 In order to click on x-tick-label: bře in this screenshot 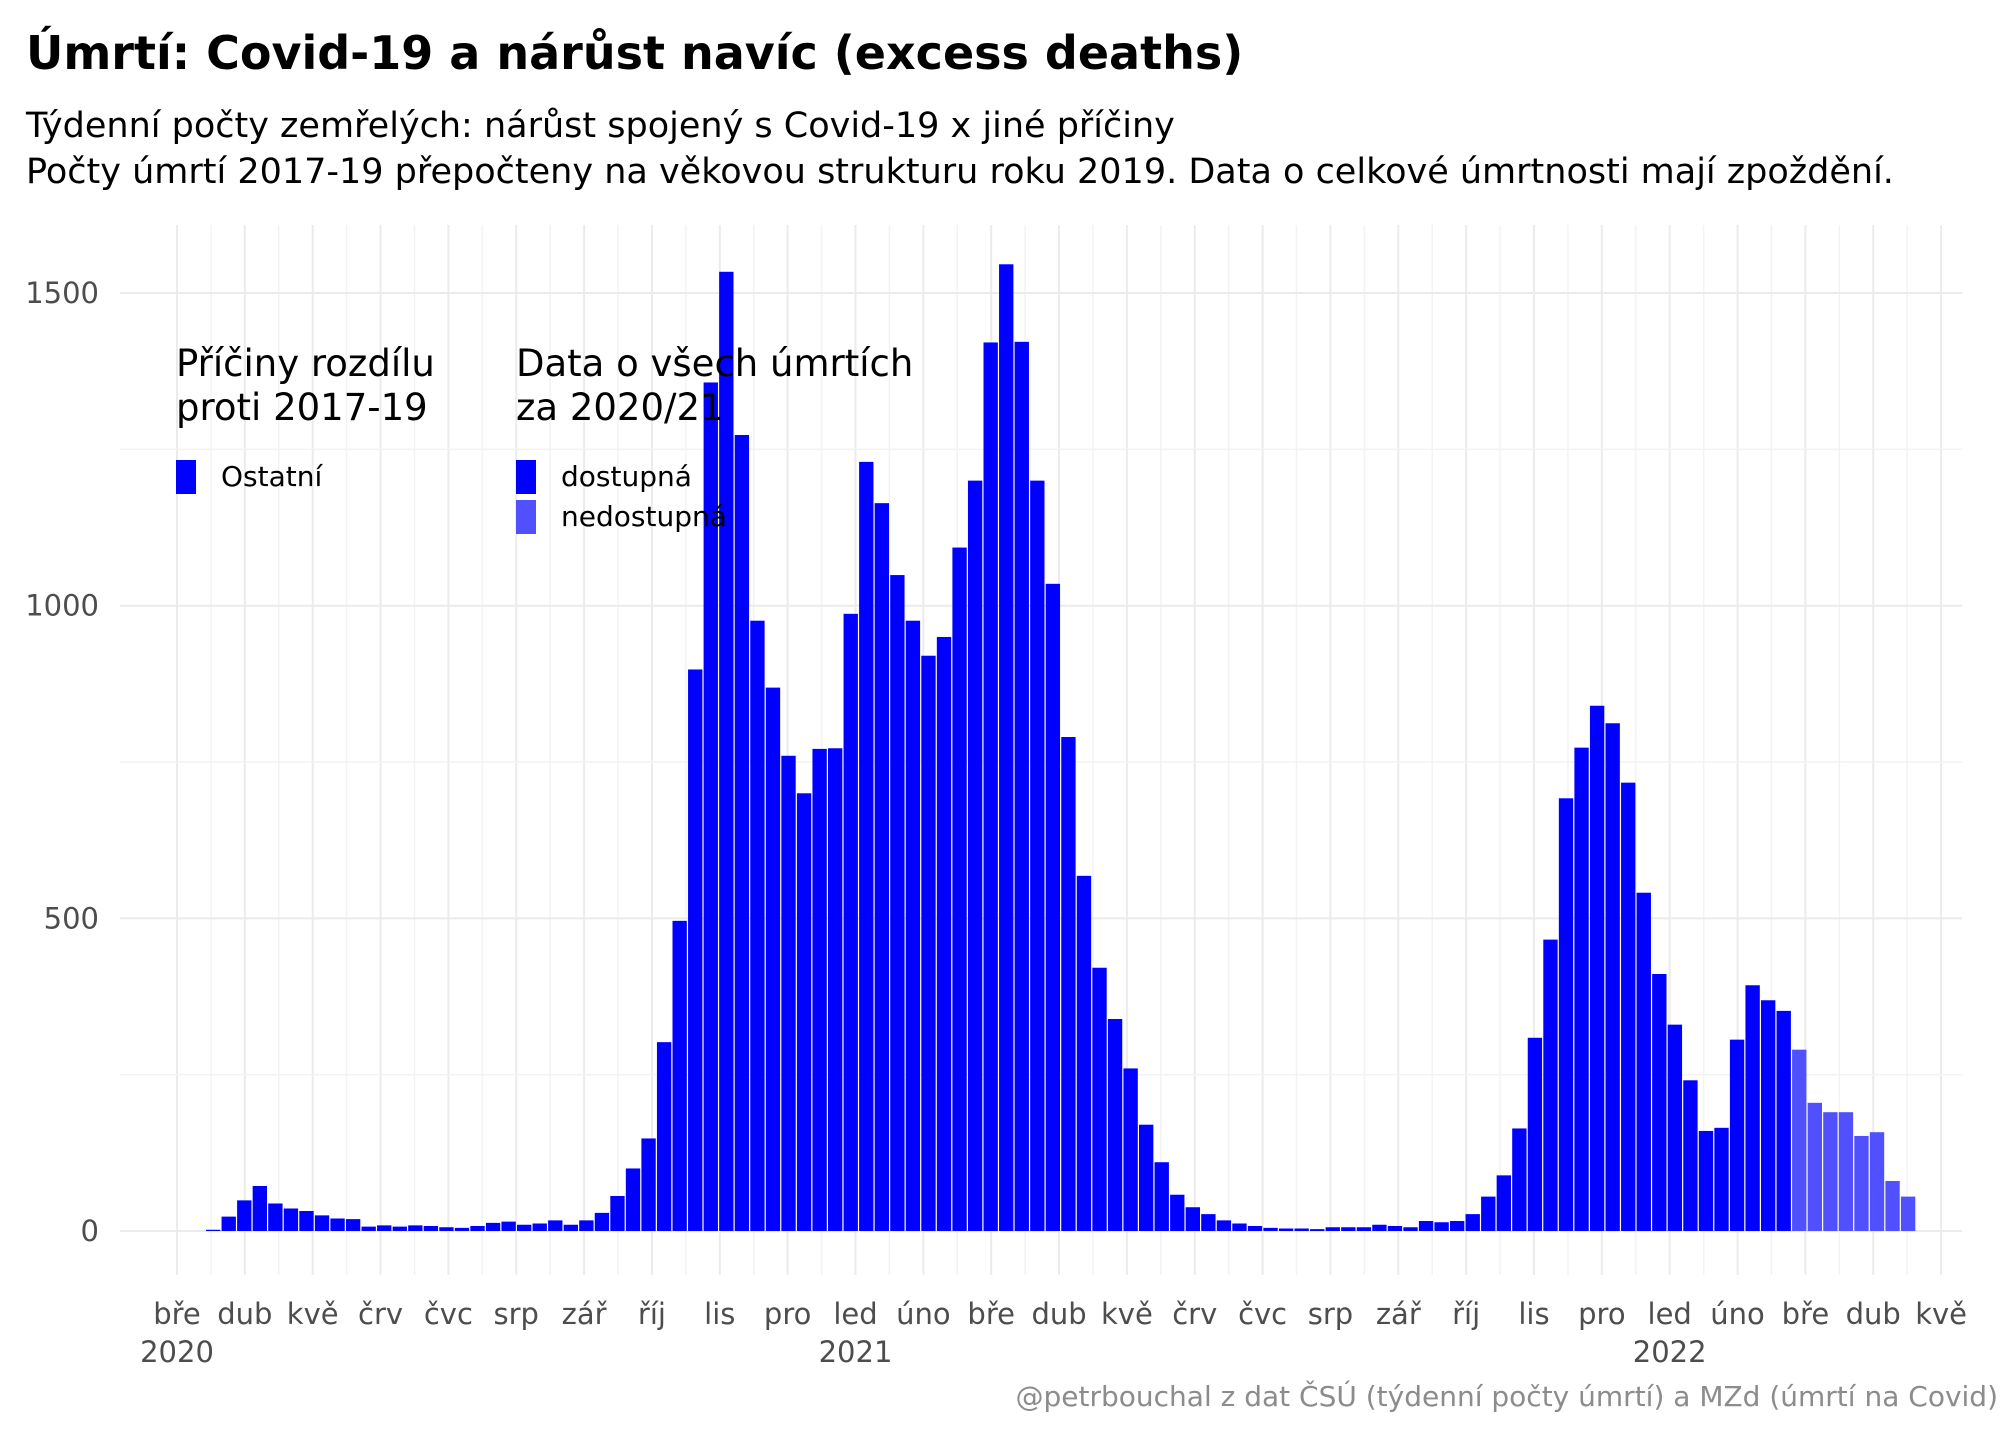, I will do `click(1806, 1314)`.